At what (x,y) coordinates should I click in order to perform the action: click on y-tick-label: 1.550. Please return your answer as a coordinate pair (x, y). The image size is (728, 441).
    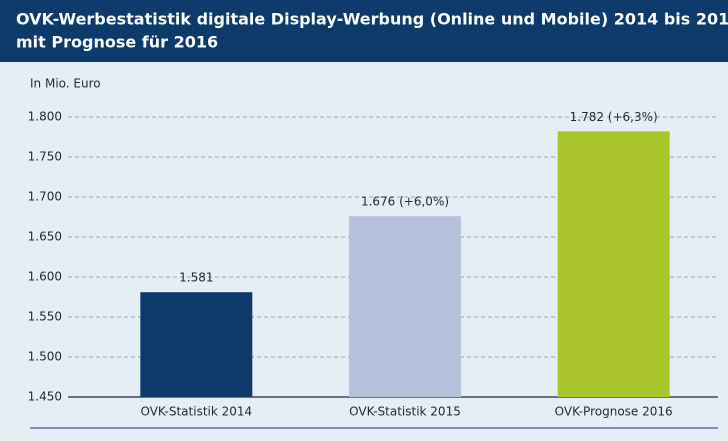
    Looking at the image, I should click on (45, 317).